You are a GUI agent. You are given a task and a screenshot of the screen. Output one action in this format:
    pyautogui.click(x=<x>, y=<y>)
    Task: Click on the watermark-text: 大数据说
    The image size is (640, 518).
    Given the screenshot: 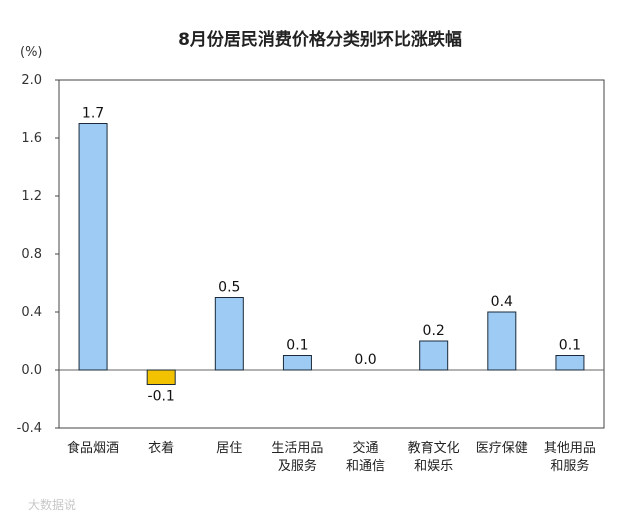 What is the action you would take?
    pyautogui.click(x=52, y=504)
    